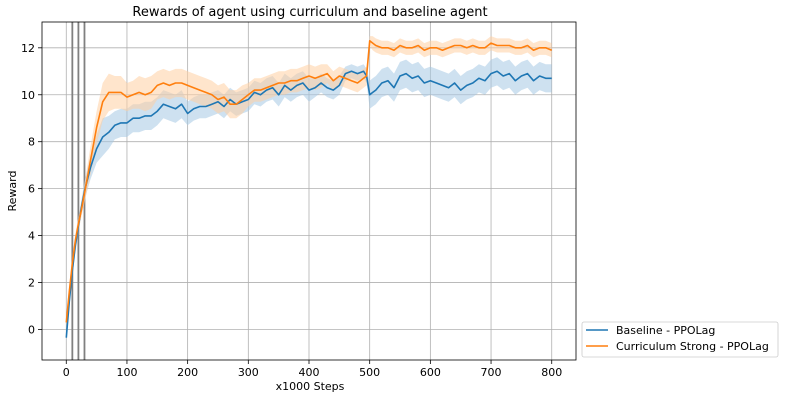 This screenshot has width=800, height=400. I want to click on x-tick-label: 800, so click(551, 372).